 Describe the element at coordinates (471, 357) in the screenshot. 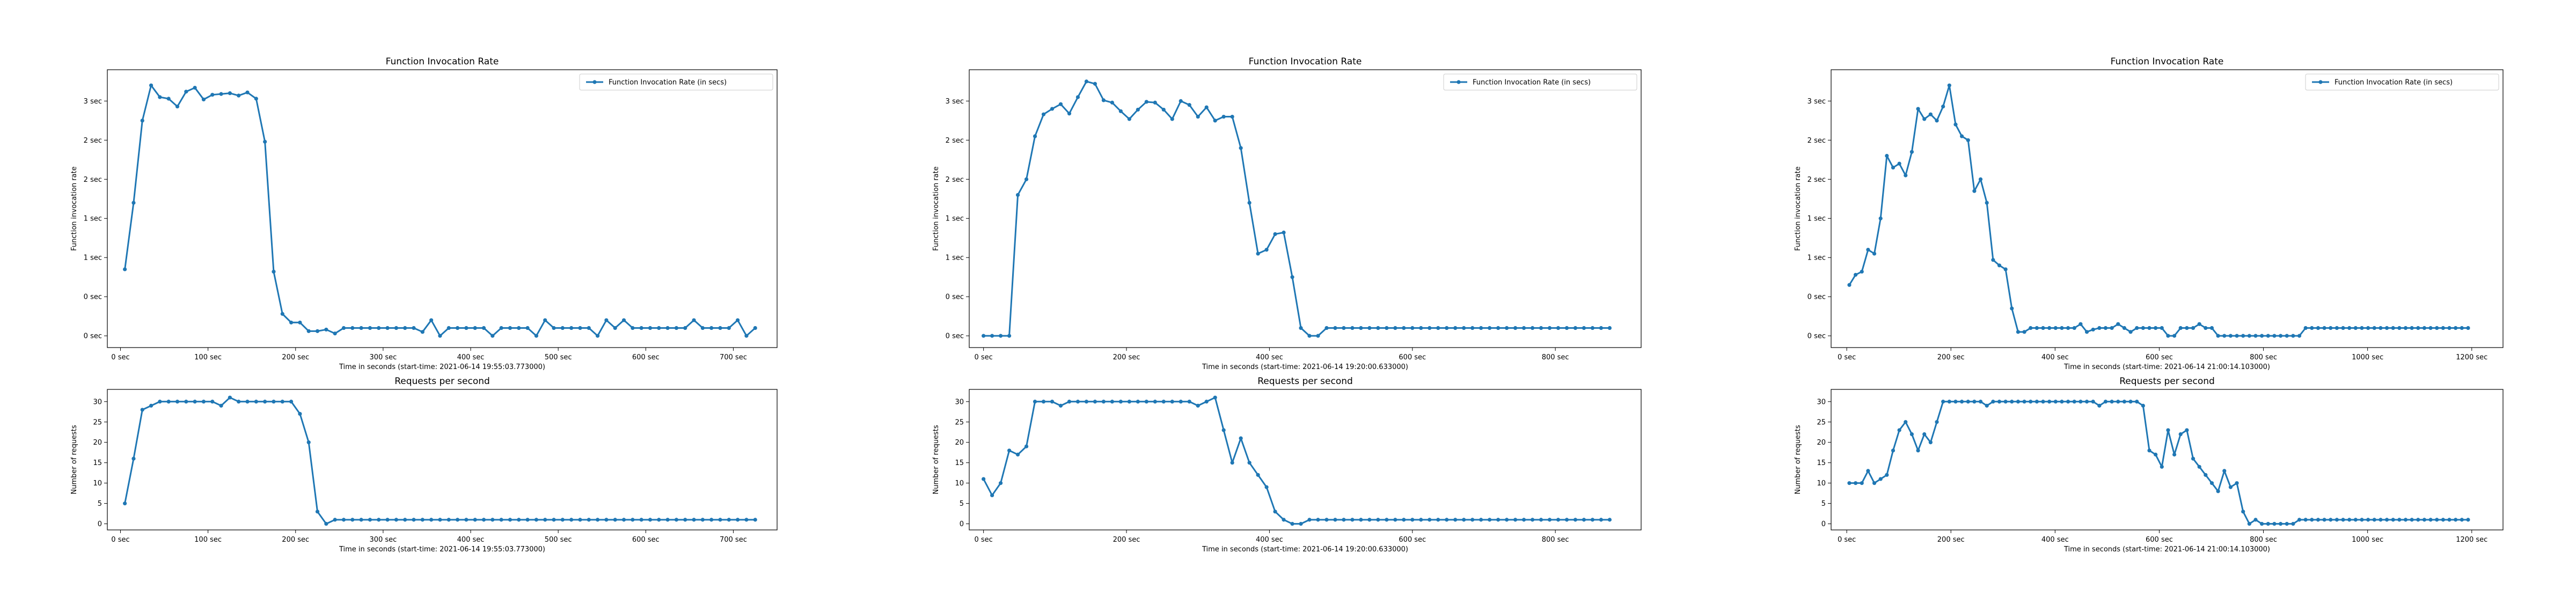

I see `x-tick-label: 400 sec` at that location.